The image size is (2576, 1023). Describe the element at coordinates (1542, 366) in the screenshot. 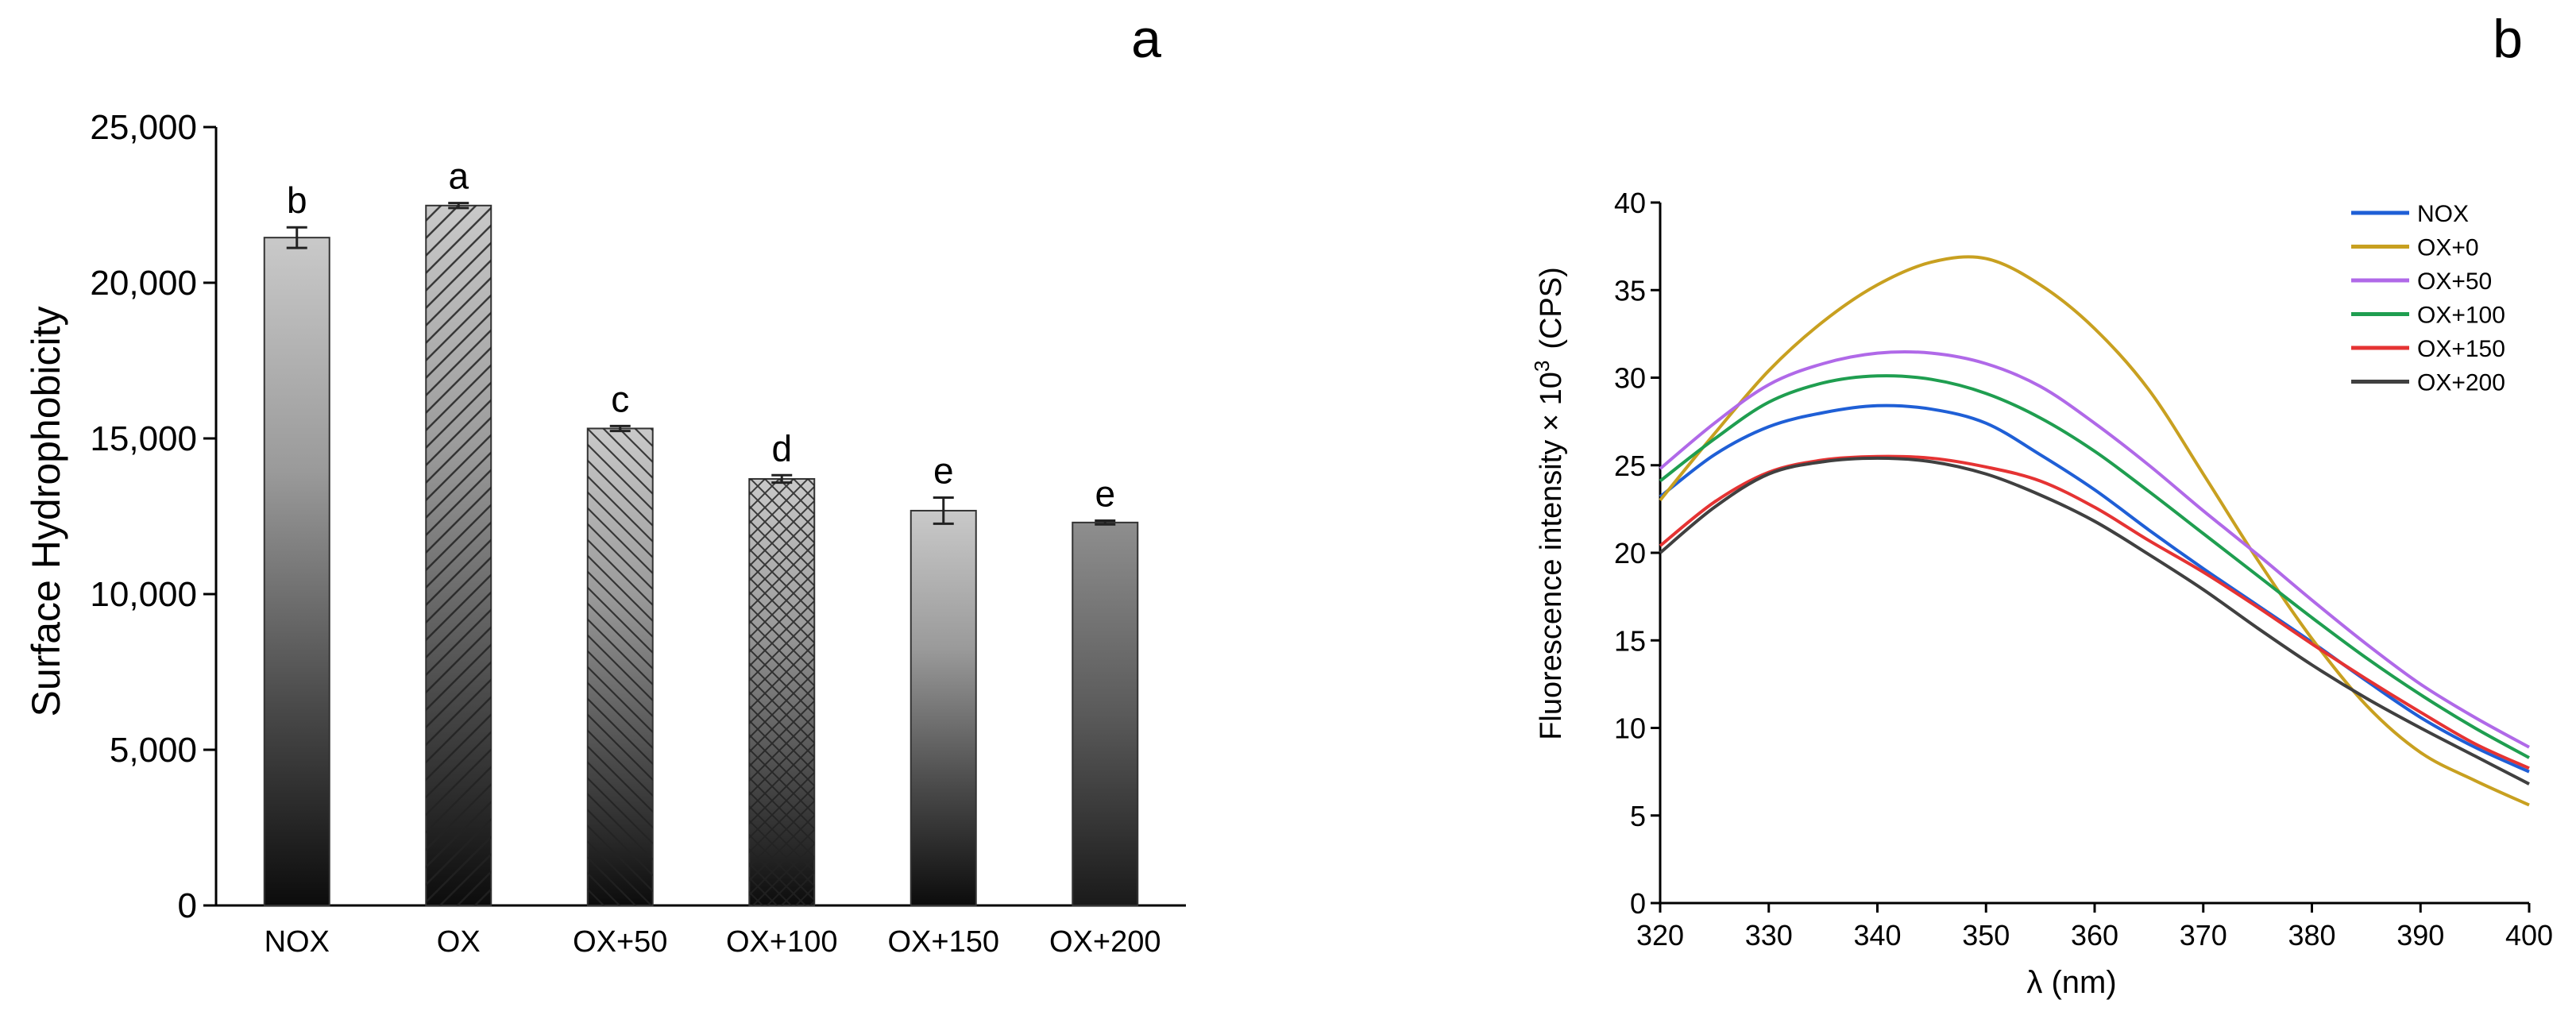

I see `b-y-axis-title-sup: 3` at that location.